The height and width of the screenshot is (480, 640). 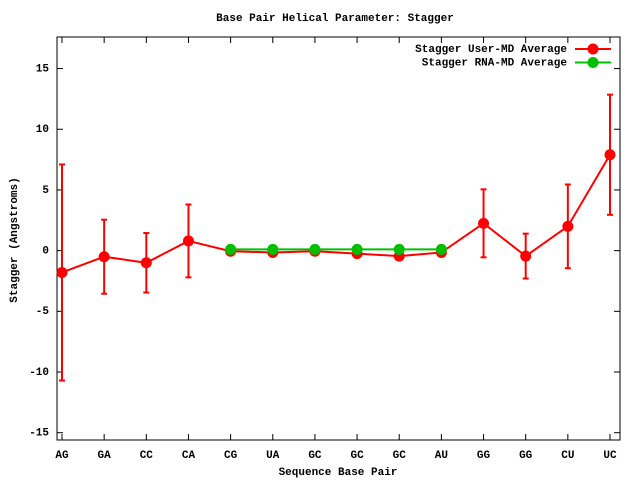 What do you see at coordinates (335, 19) in the screenshot?
I see `chart-title: Base Pair Helical Parameter: Stagger` at bounding box center [335, 19].